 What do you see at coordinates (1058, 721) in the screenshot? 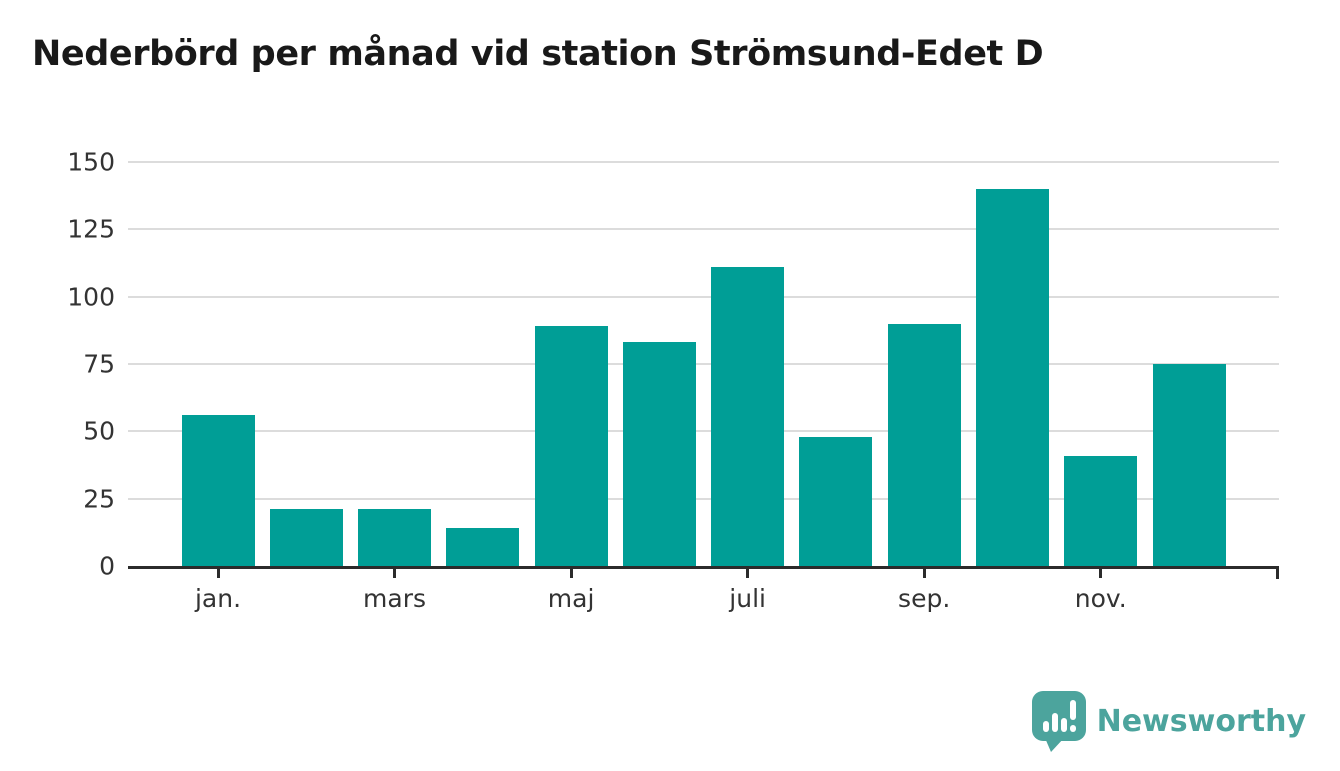
I see `newsworthy-speech-bubble-icon` at bounding box center [1058, 721].